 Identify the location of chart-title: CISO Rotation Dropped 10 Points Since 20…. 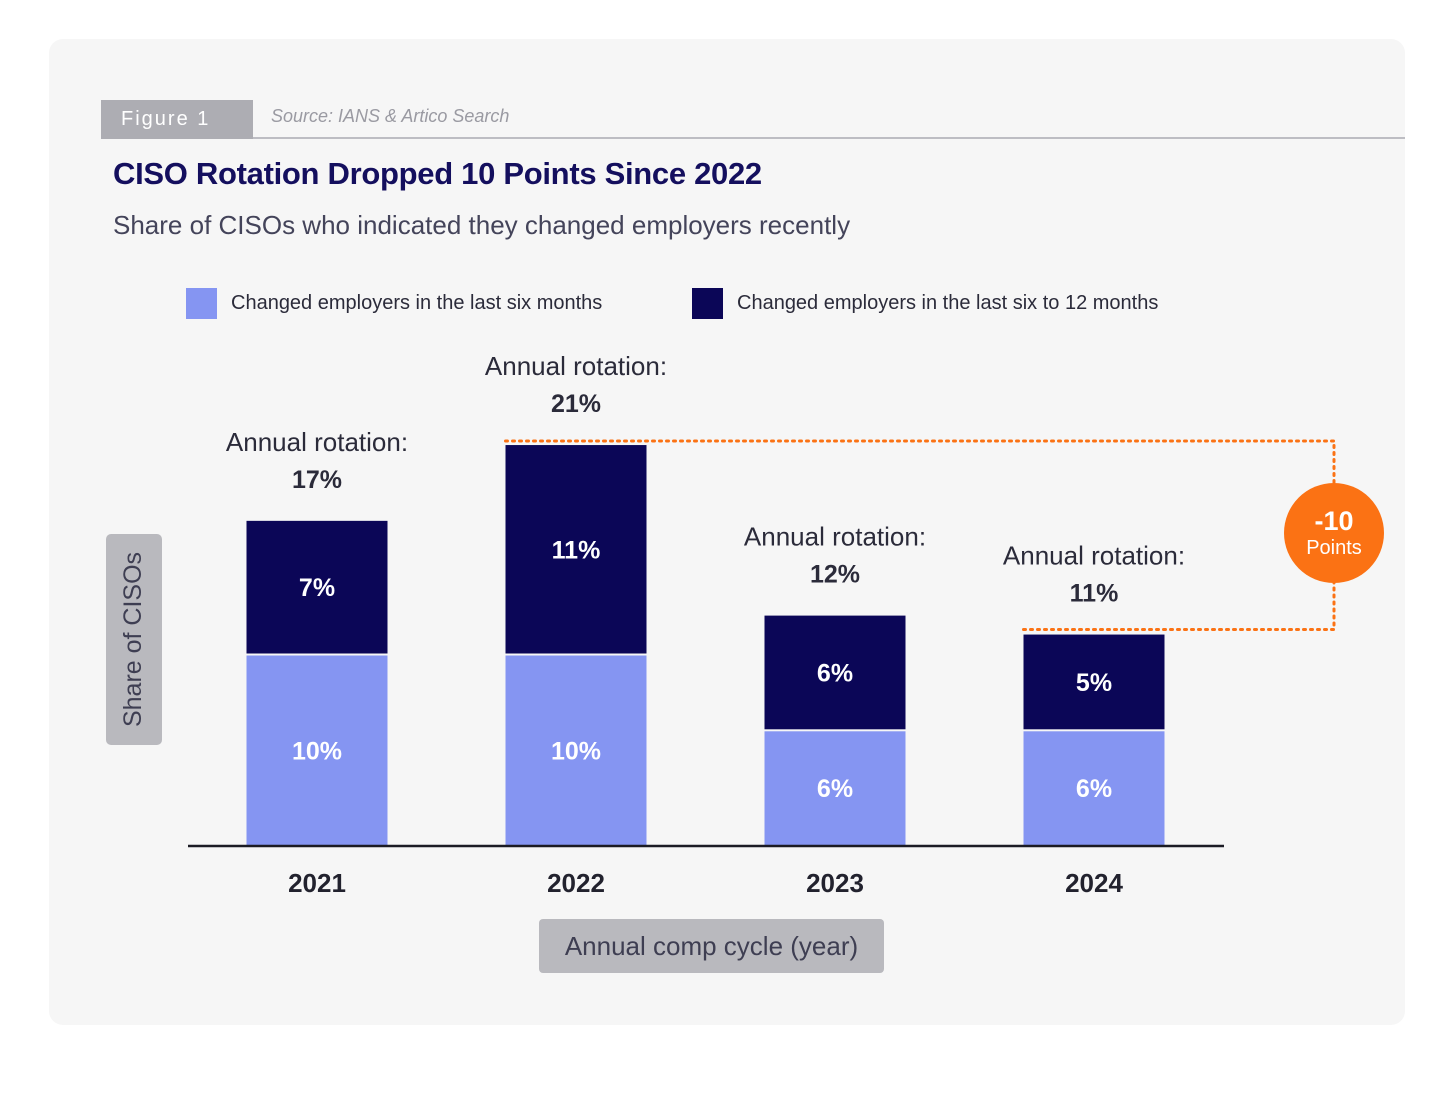
(437, 173).